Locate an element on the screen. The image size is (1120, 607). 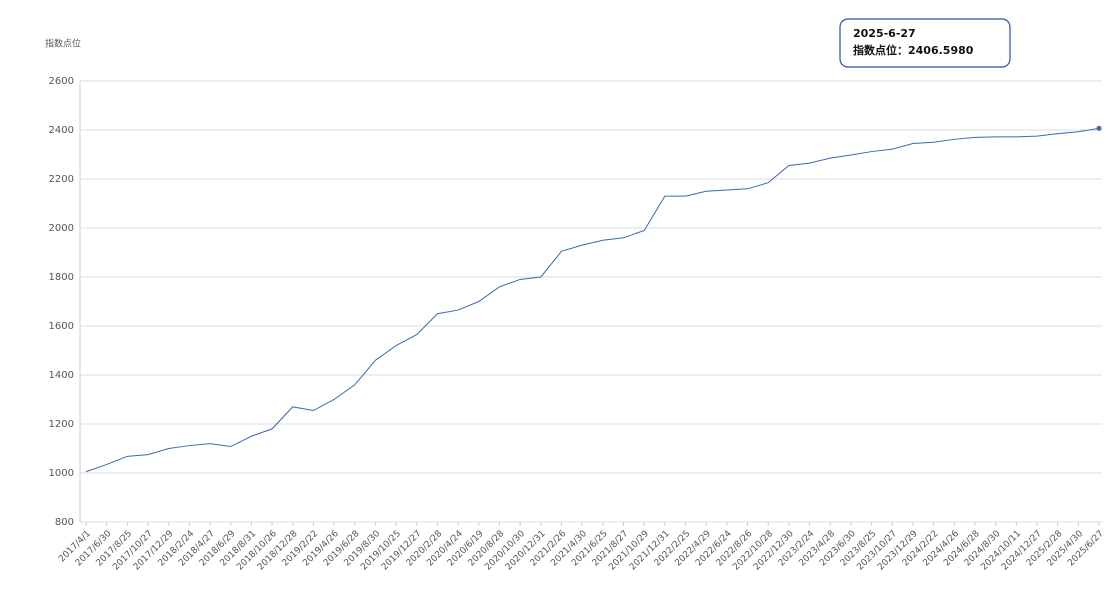
tooltip-value: 指数点位：2406.5980 is located at coordinates (913, 50).